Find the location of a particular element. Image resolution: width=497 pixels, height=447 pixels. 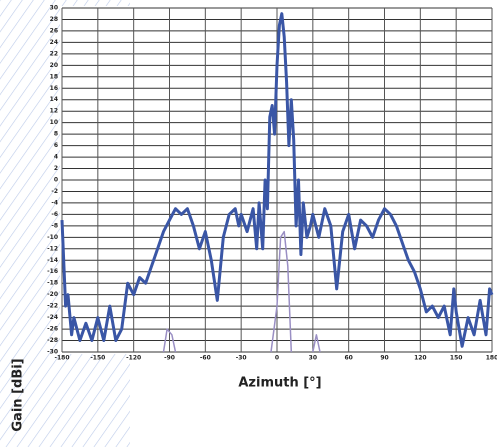

y-tick-label: 14 is located at coordinates (54, 99).